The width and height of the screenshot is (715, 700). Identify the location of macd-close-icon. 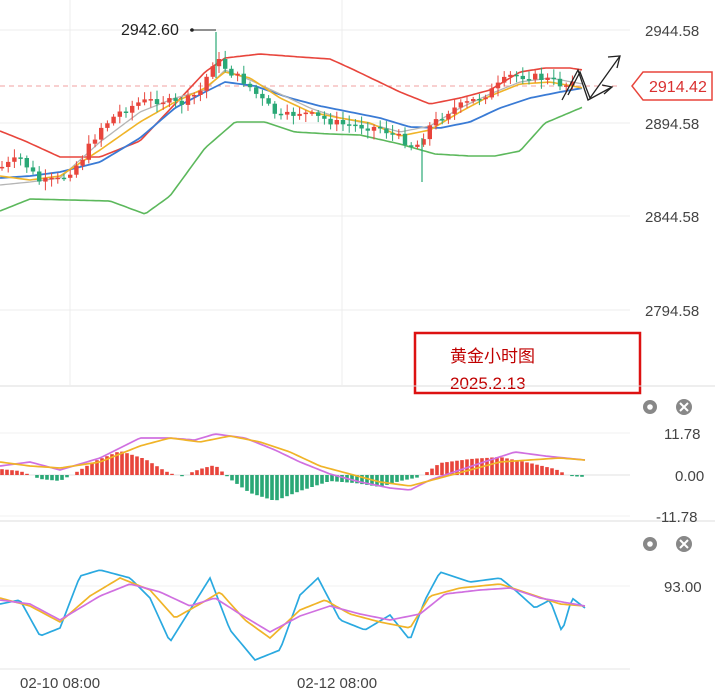
(684, 407).